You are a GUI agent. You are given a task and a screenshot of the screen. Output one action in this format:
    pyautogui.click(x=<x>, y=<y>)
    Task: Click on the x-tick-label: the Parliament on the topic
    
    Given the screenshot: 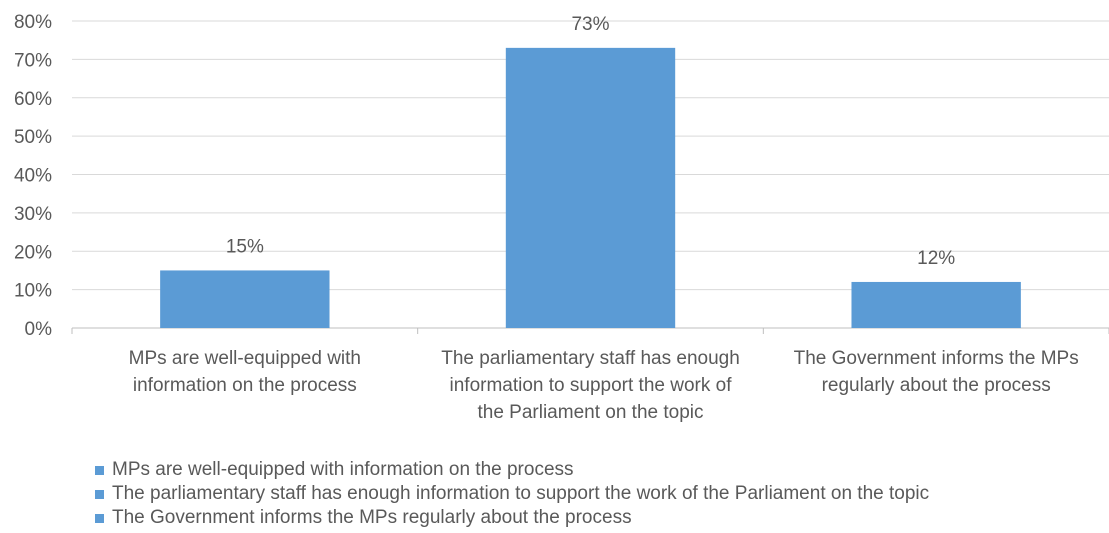 What is the action you would take?
    pyautogui.click(x=590, y=412)
    